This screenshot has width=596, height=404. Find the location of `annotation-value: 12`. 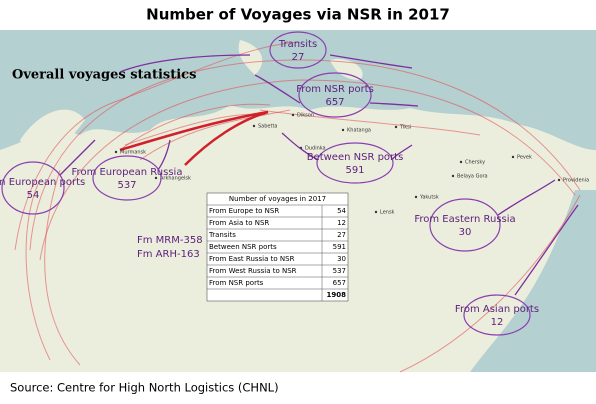

annotation-value: 12 is located at coordinates (497, 322).